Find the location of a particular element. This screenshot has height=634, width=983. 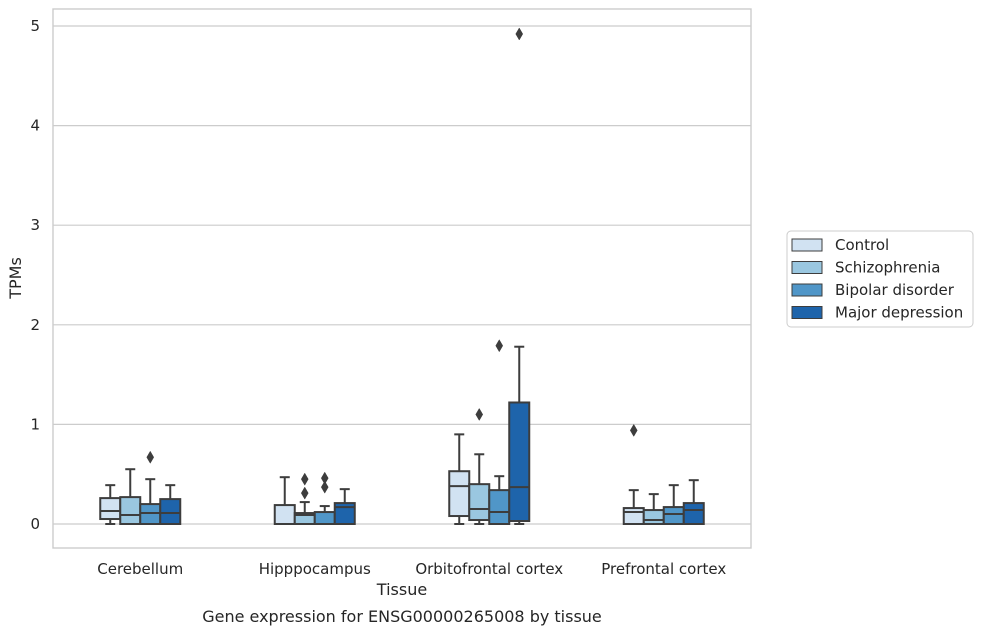

legend-item: Control is located at coordinates (840, 245).